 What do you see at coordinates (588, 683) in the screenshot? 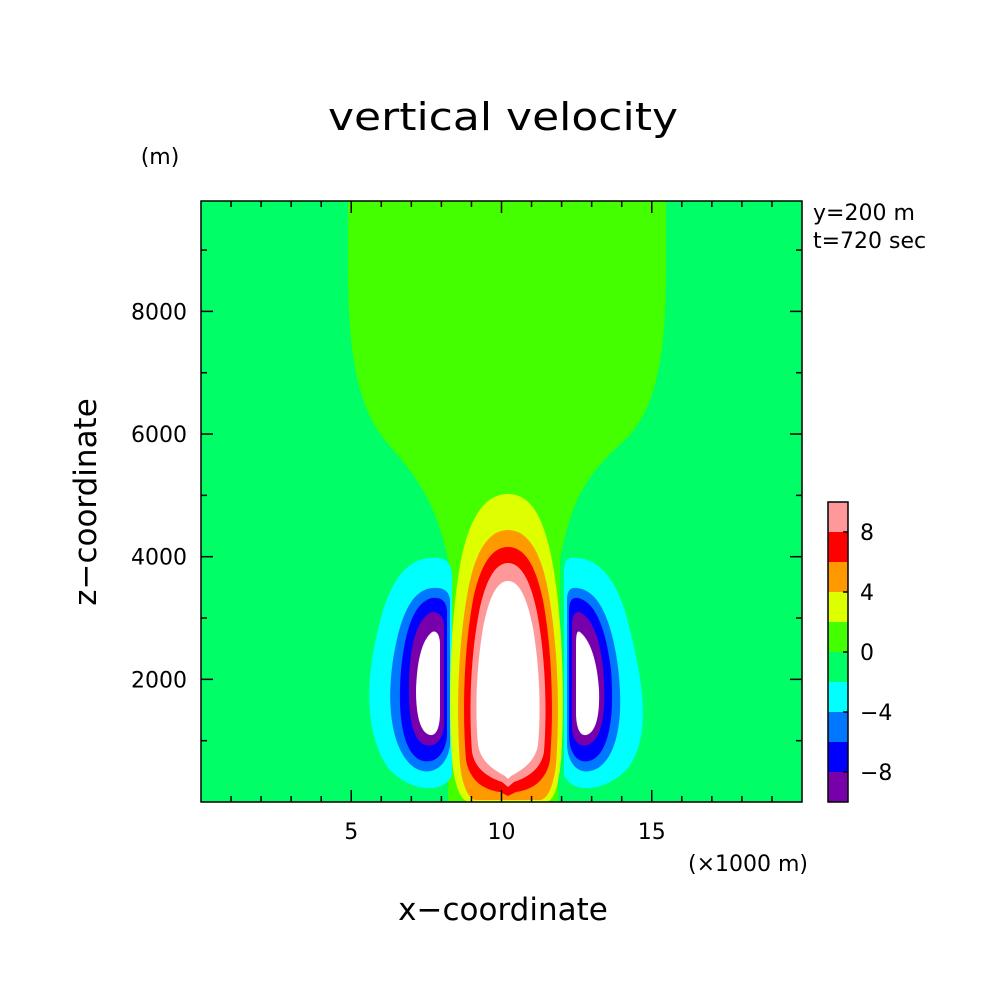
I see `right-downdraft-core` at bounding box center [588, 683].